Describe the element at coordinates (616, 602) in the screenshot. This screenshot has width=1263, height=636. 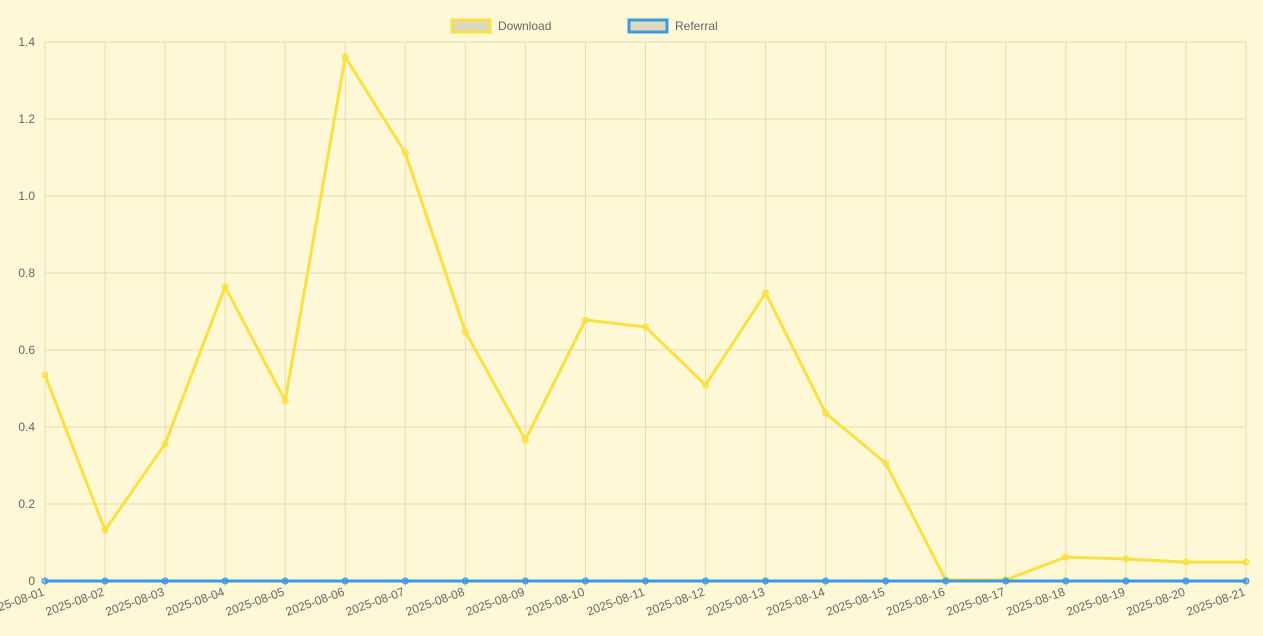
I see `x-tick-label: 2025-08-11` at that location.